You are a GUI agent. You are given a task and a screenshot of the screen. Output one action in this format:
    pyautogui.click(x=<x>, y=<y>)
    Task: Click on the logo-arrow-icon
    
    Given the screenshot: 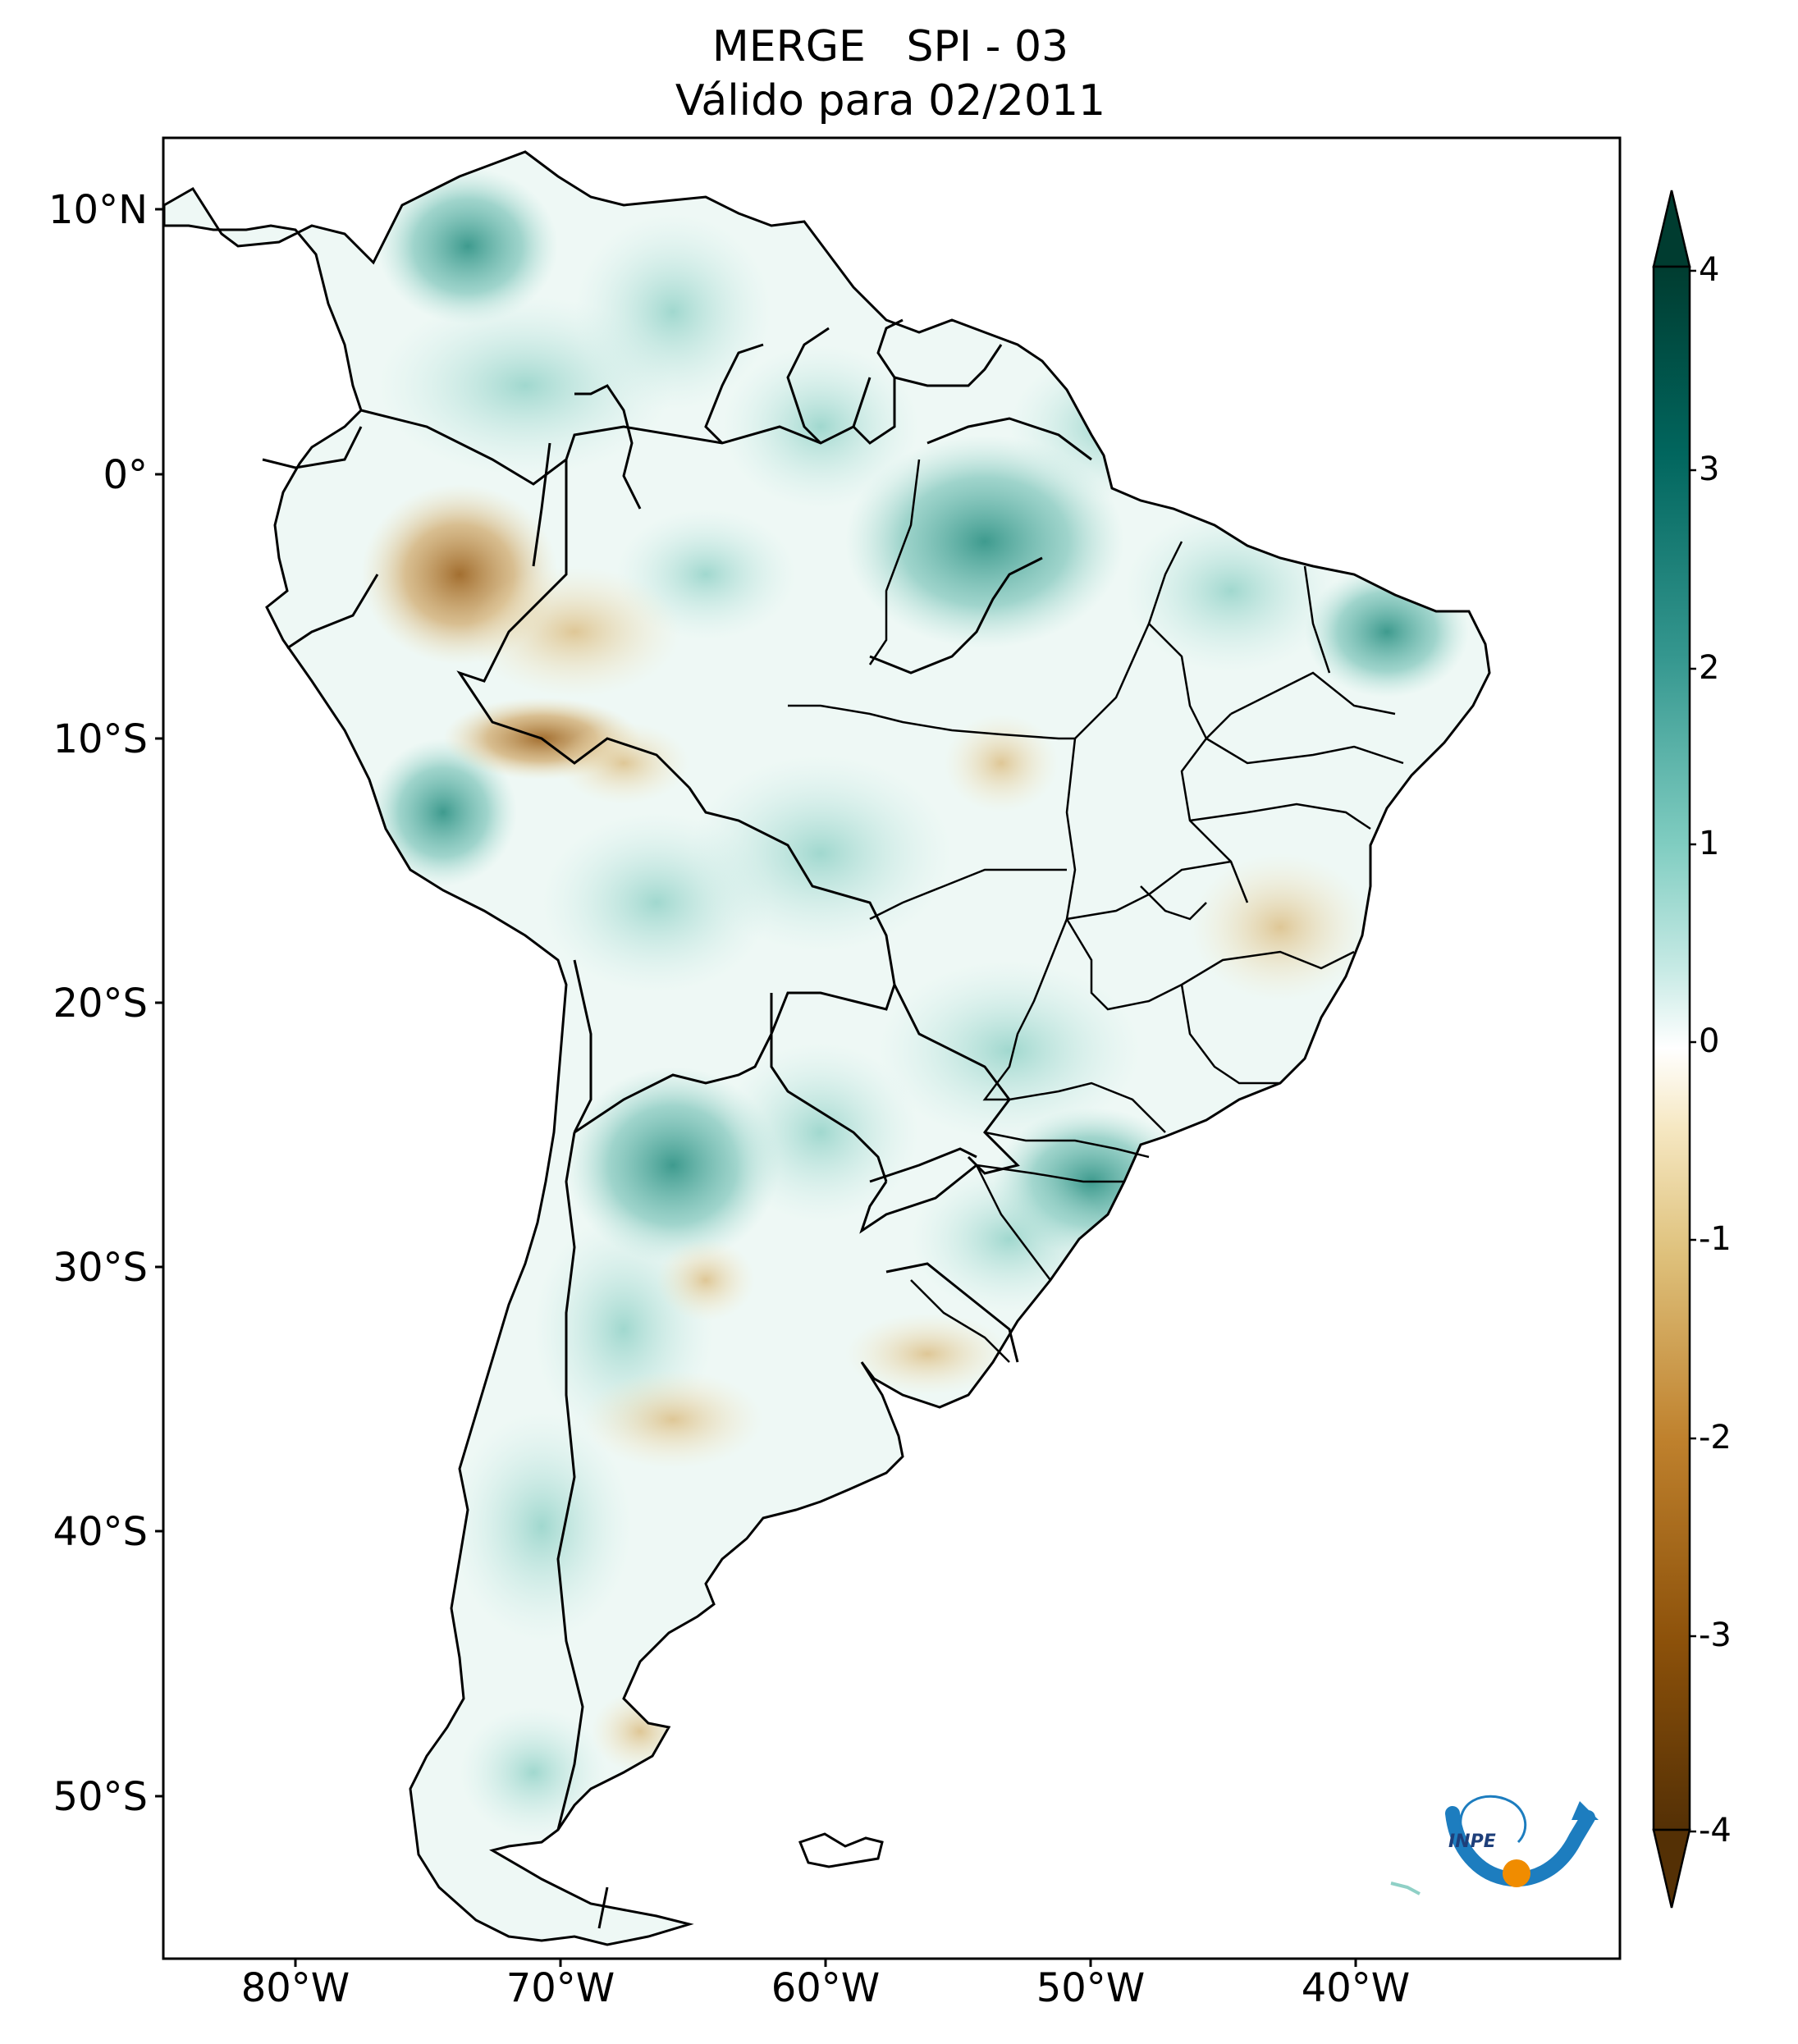 What is the action you would take?
    pyautogui.click(x=1585, y=1810)
    